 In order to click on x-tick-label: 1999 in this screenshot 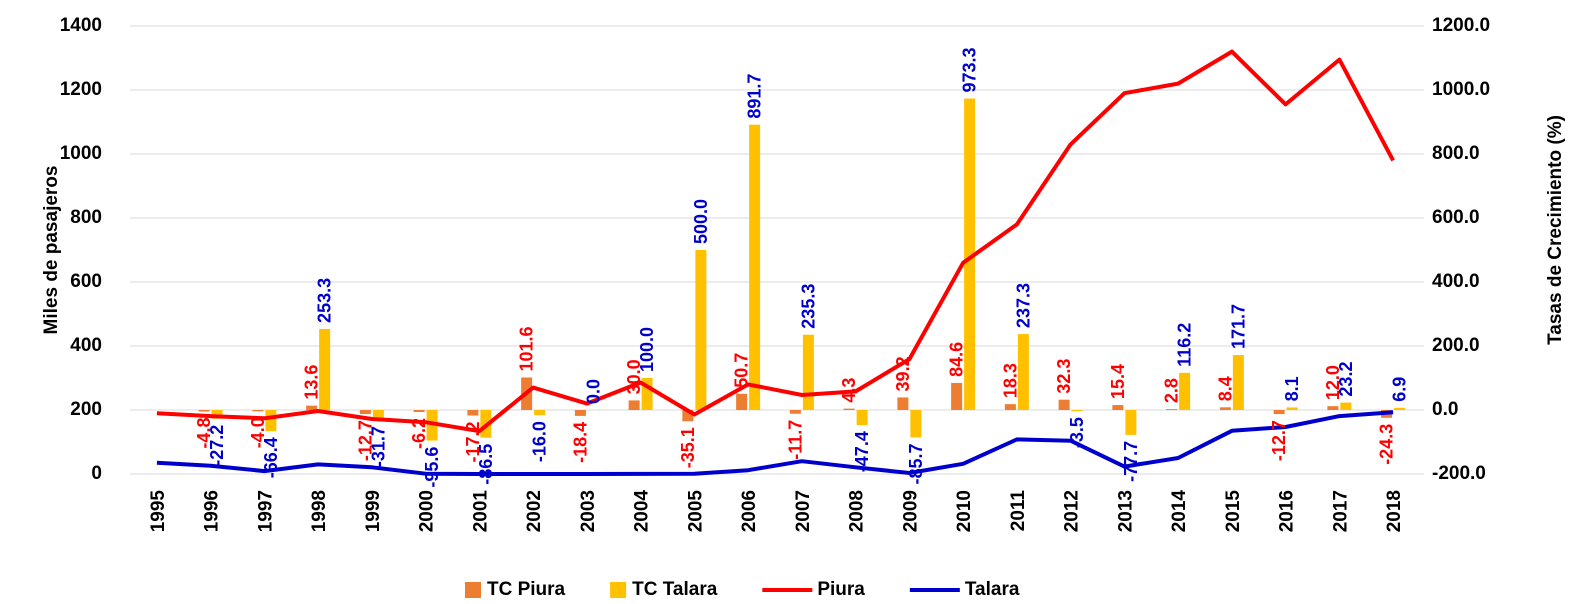, I will do `click(373, 511)`.